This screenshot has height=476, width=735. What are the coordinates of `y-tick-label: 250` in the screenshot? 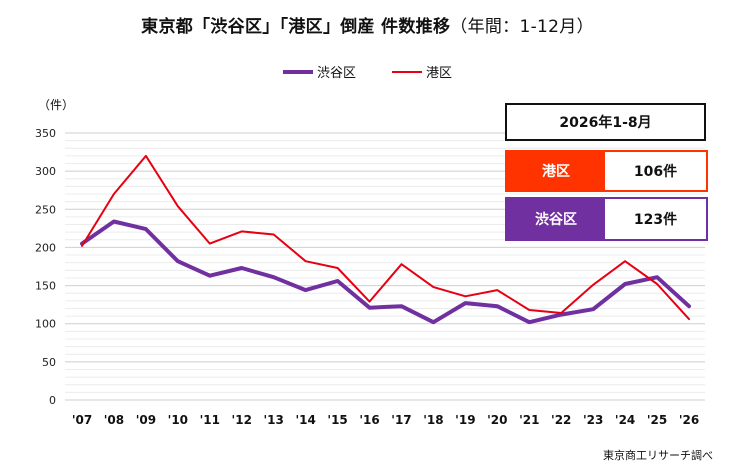 It's located at (45, 209).